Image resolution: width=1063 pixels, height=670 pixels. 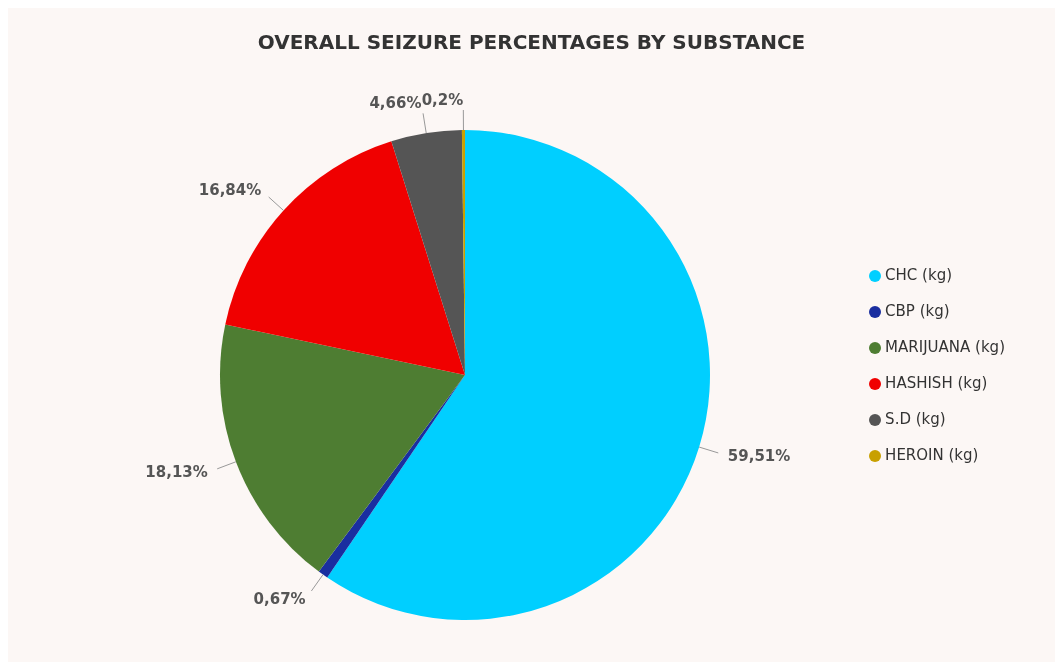 I want to click on legend-label: CHC (kg), so click(x=919, y=275).